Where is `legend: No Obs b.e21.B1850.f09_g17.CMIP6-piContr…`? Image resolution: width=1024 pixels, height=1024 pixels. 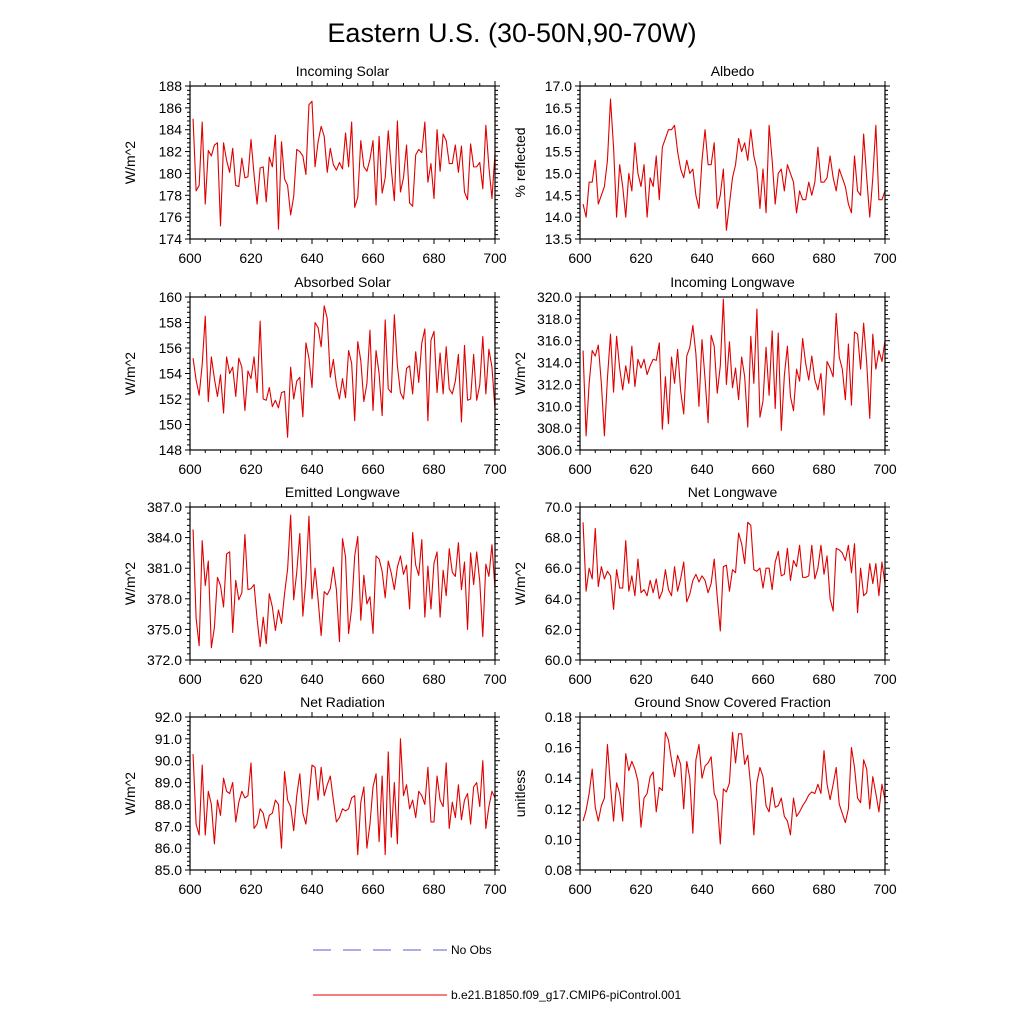 legend: No Obs b.e21.B1850.f09_g17.CMIP6-piContr… is located at coordinates (497, 972).